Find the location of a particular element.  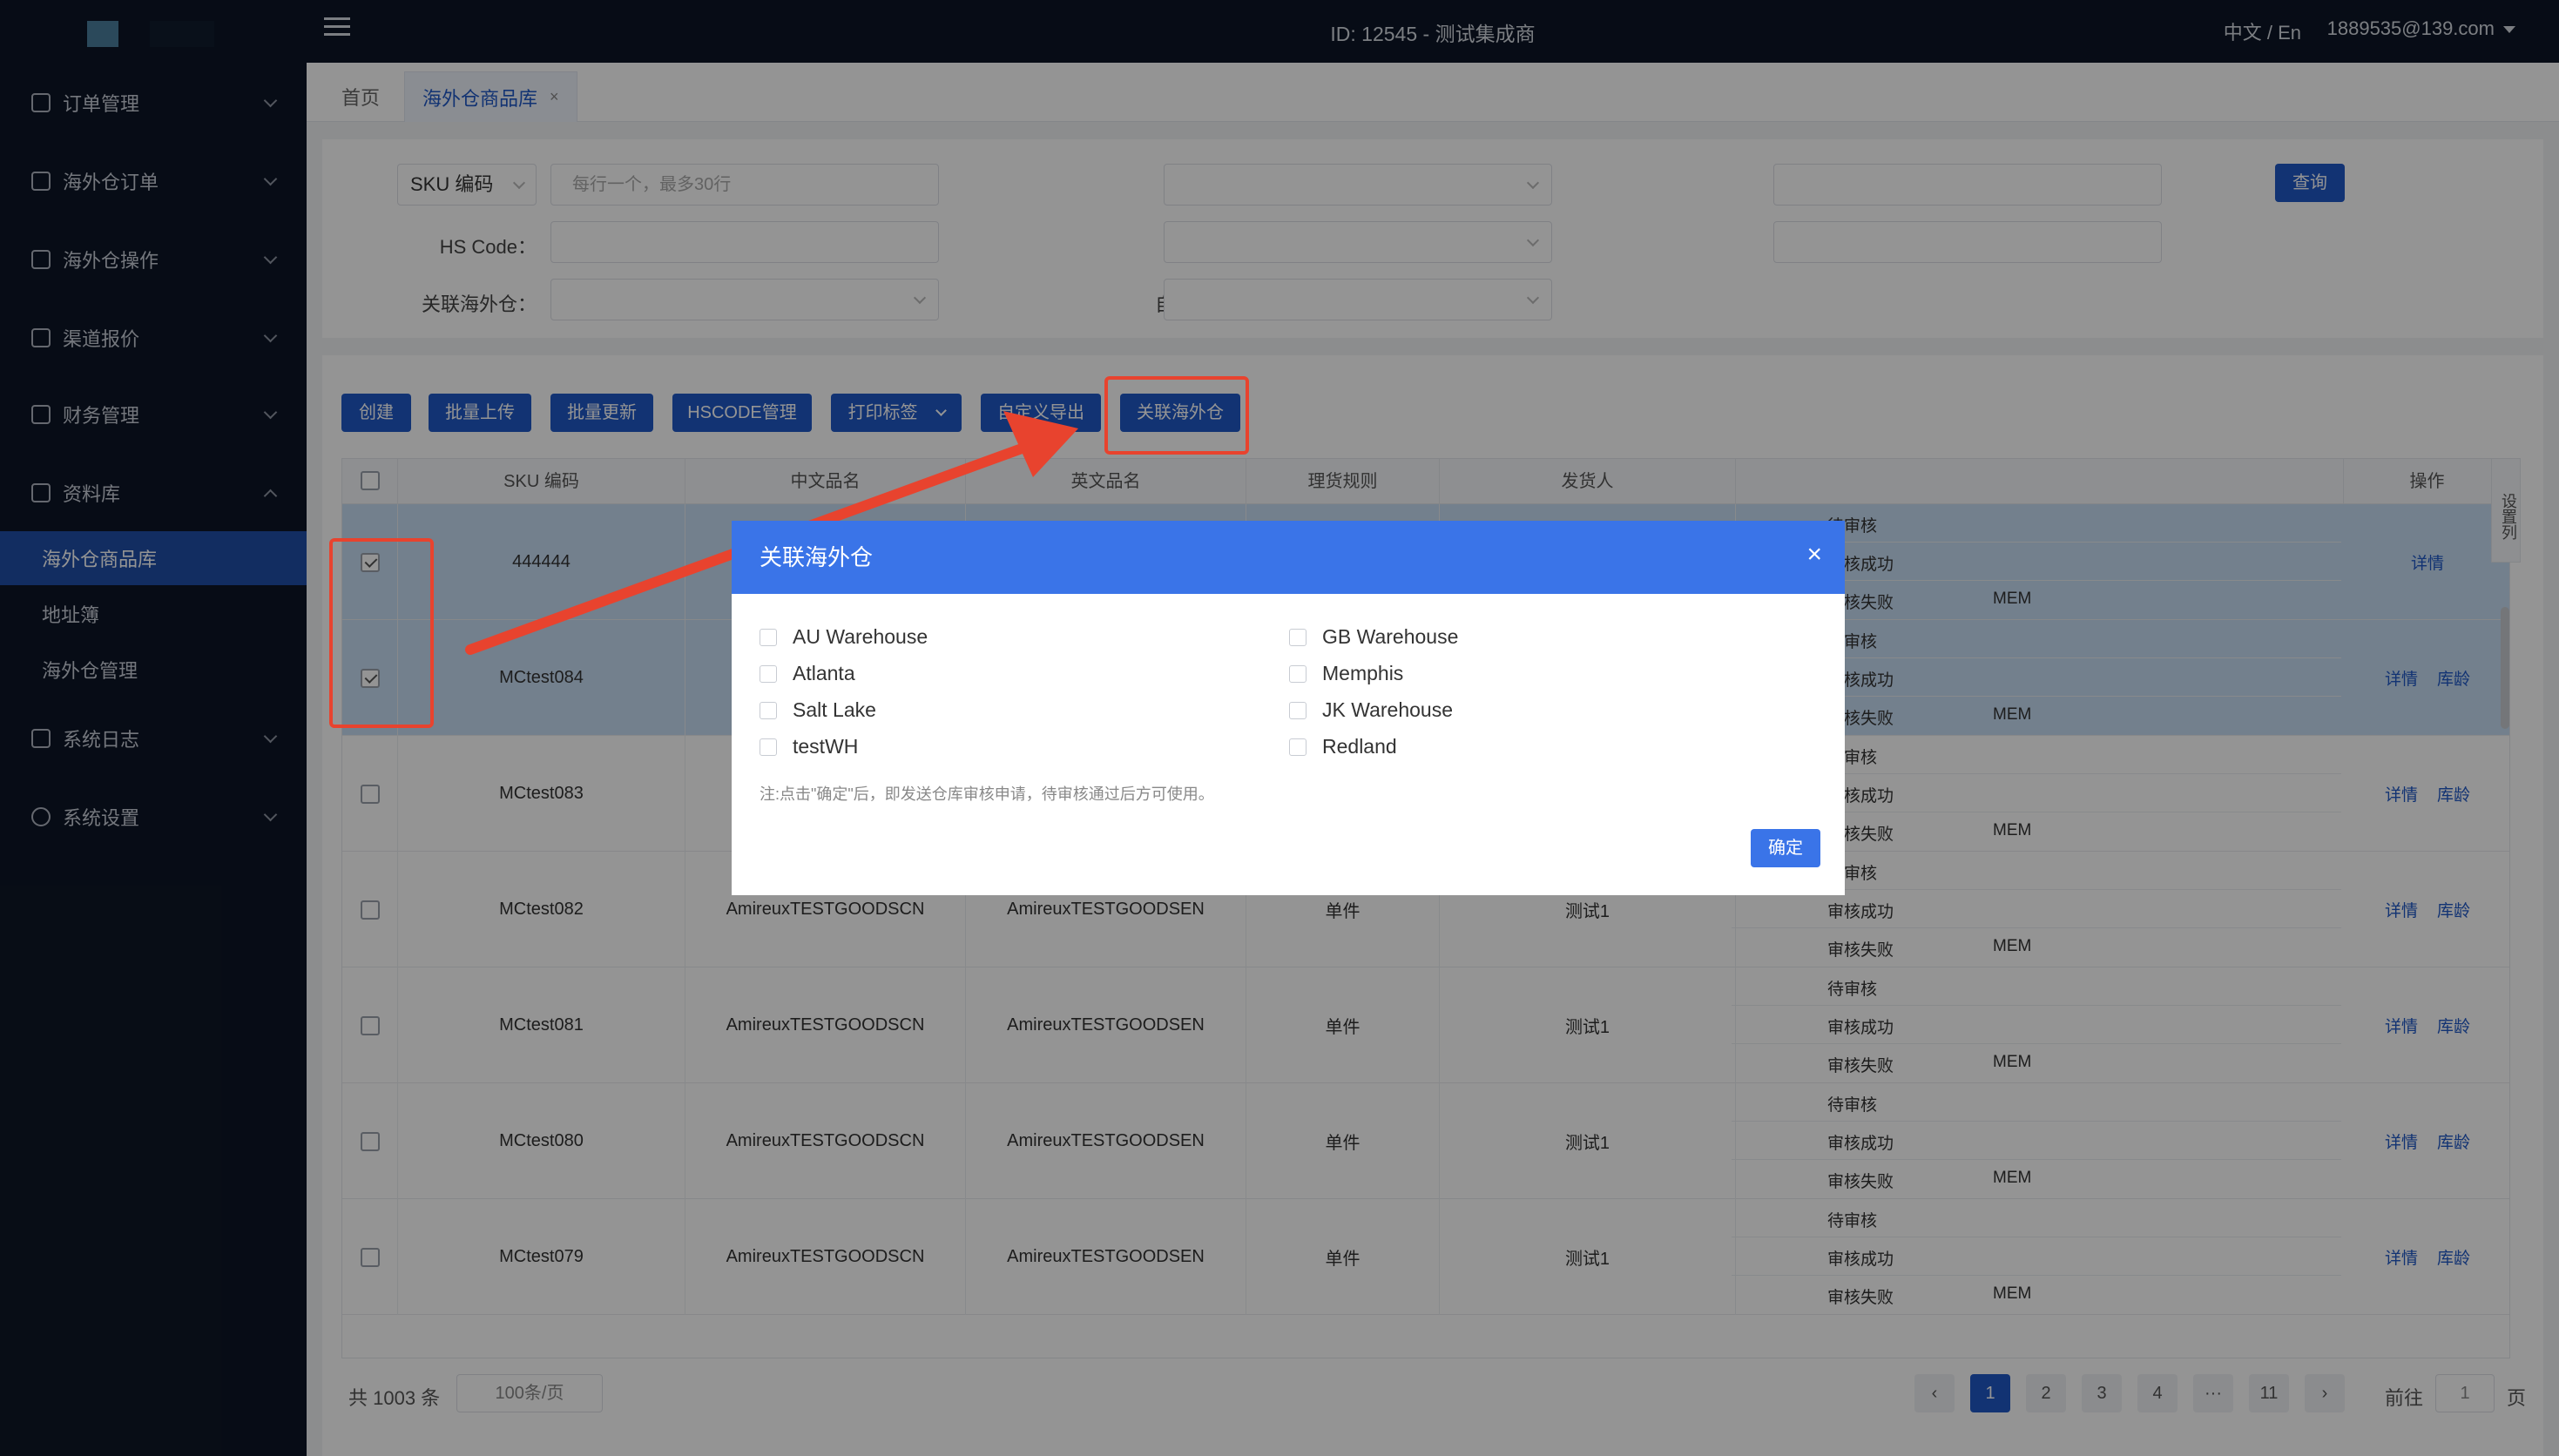

sidebar-item-warehouse-ops: 海外仓操作 is located at coordinates (153, 259).